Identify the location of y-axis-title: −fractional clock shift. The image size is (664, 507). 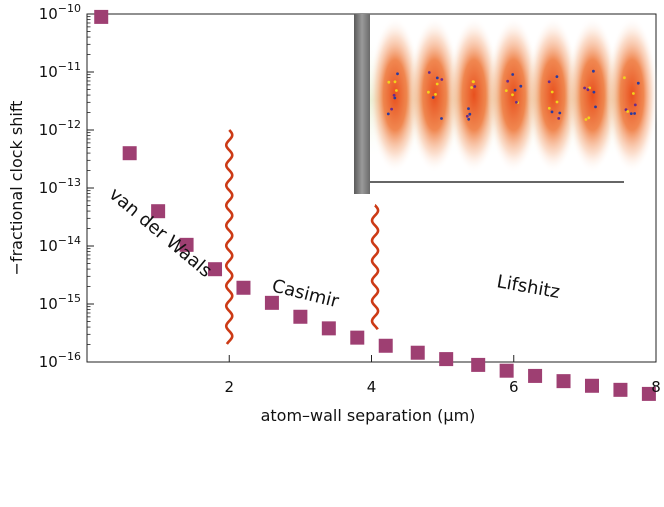
(16, 188).